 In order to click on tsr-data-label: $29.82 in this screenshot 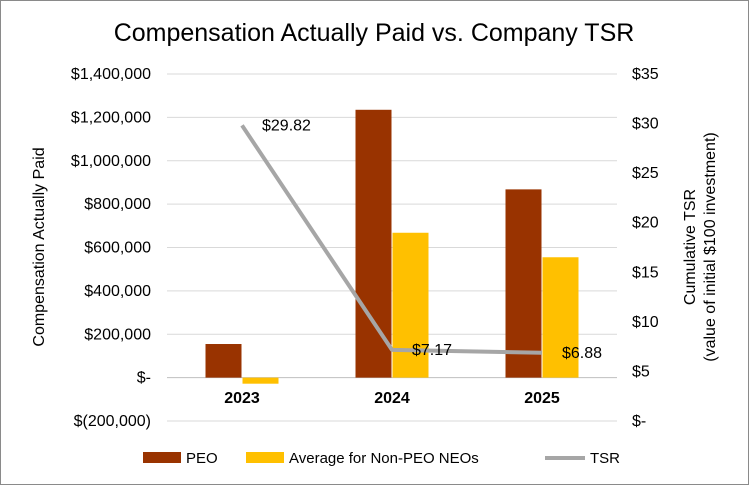, I will do `click(286, 125)`.